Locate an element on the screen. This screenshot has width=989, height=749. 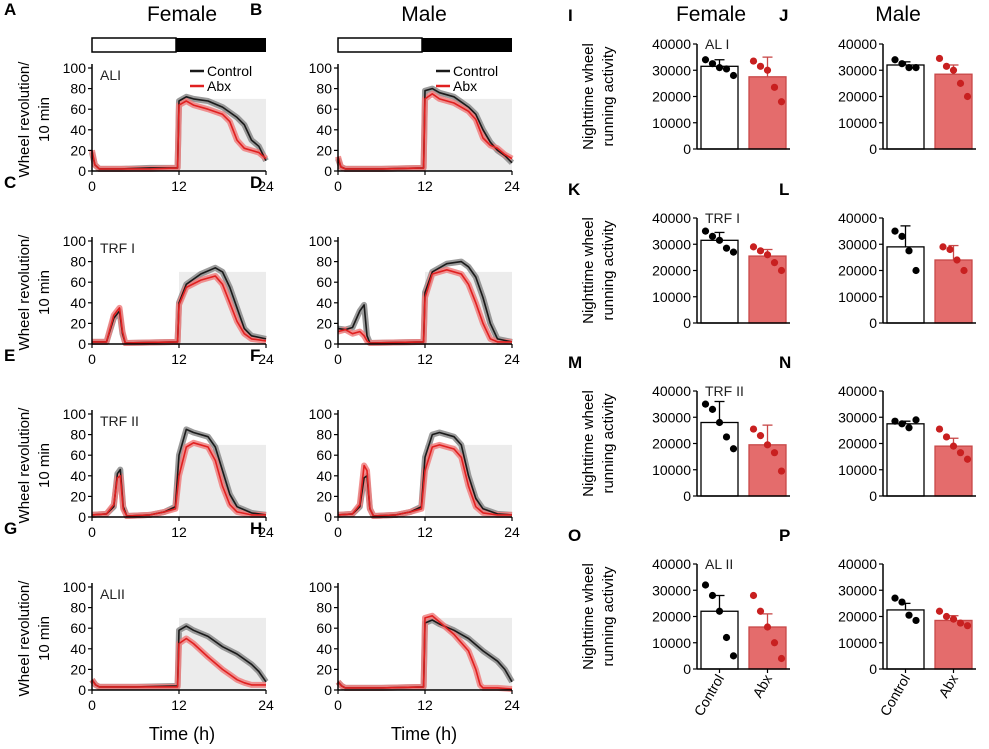
bar-y-axis-label: Nighttime wheel running activity is located at coordinates (598, 96).